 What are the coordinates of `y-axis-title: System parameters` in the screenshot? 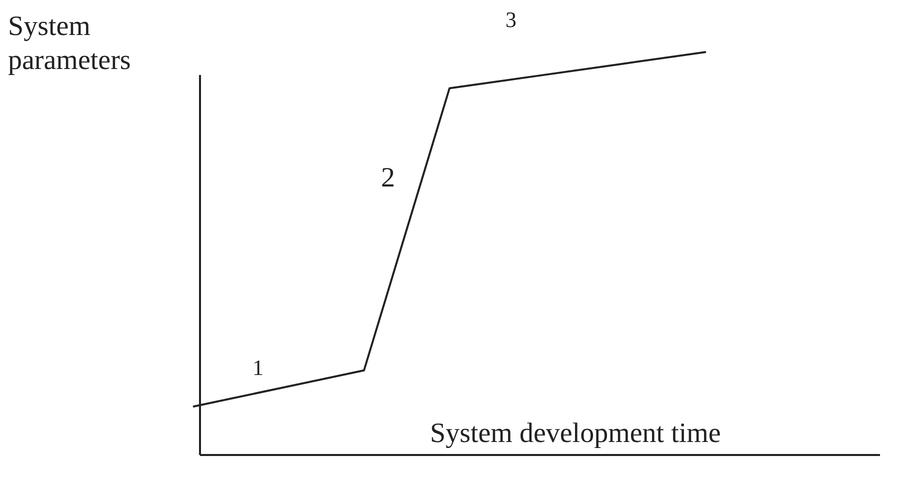 It's located at (69, 43).